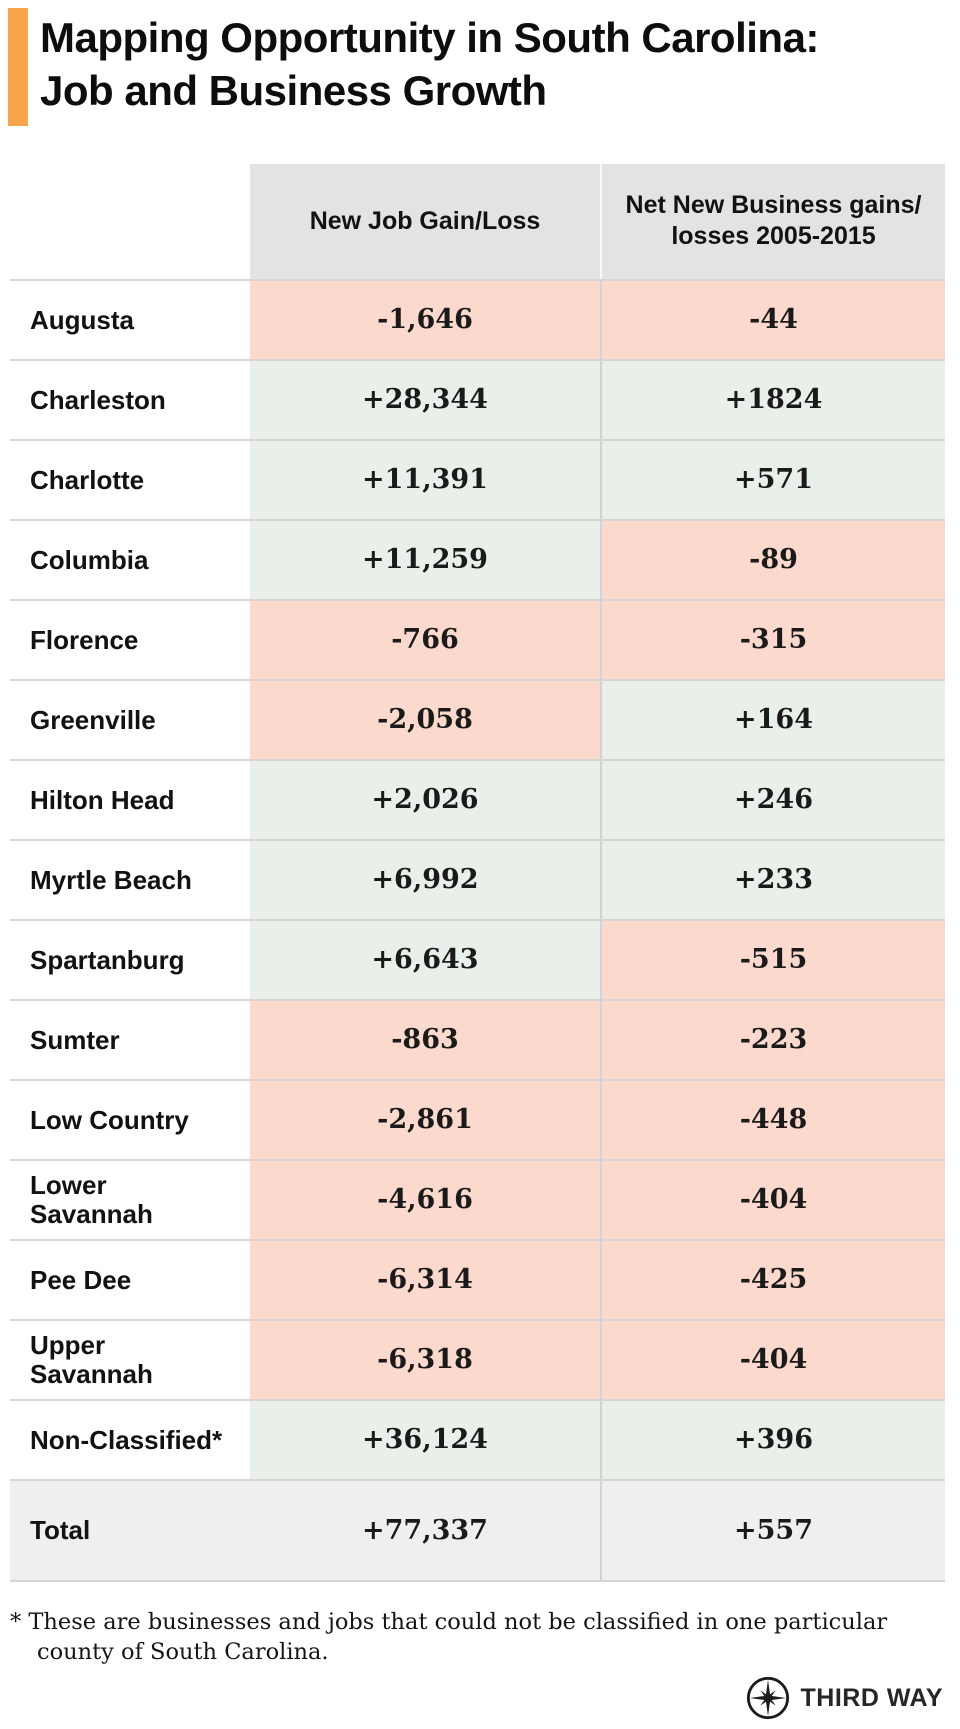 Image resolution: width=960 pixels, height=1729 pixels. Describe the element at coordinates (772, 1039) in the screenshot. I see `business-value-cell: -223` at that location.